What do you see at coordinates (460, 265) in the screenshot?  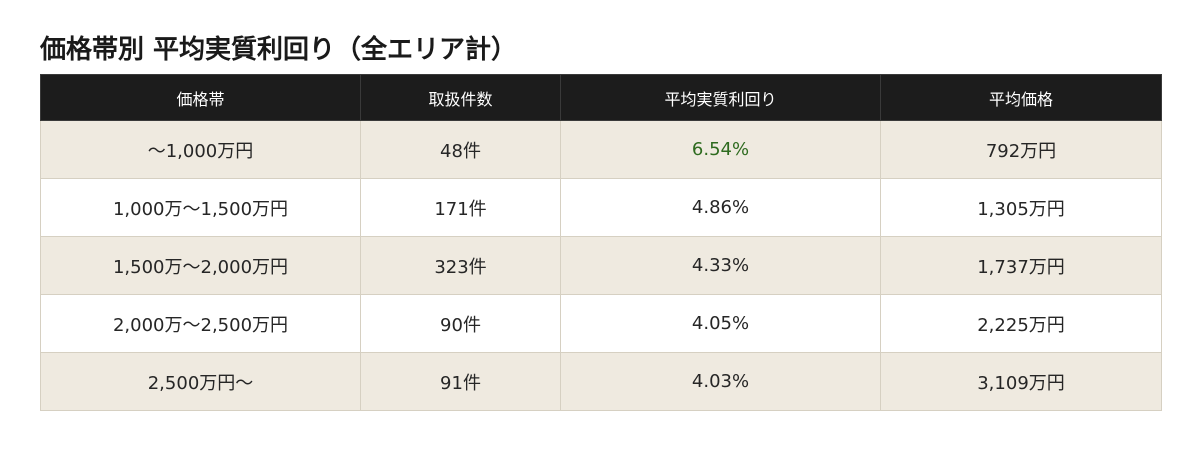 I see `cell-listing-count: 323件` at bounding box center [460, 265].